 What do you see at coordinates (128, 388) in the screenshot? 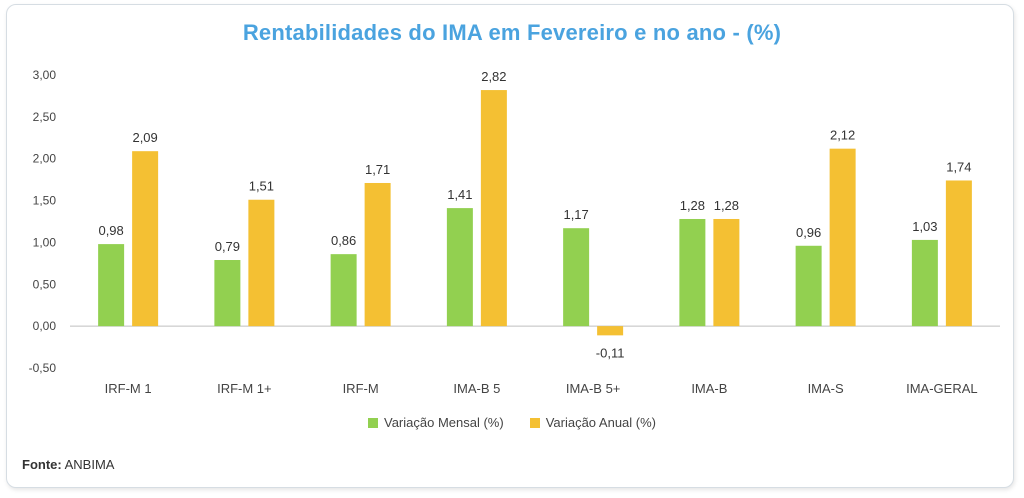
I see `x-category-label: IRF-M 1` at bounding box center [128, 388].